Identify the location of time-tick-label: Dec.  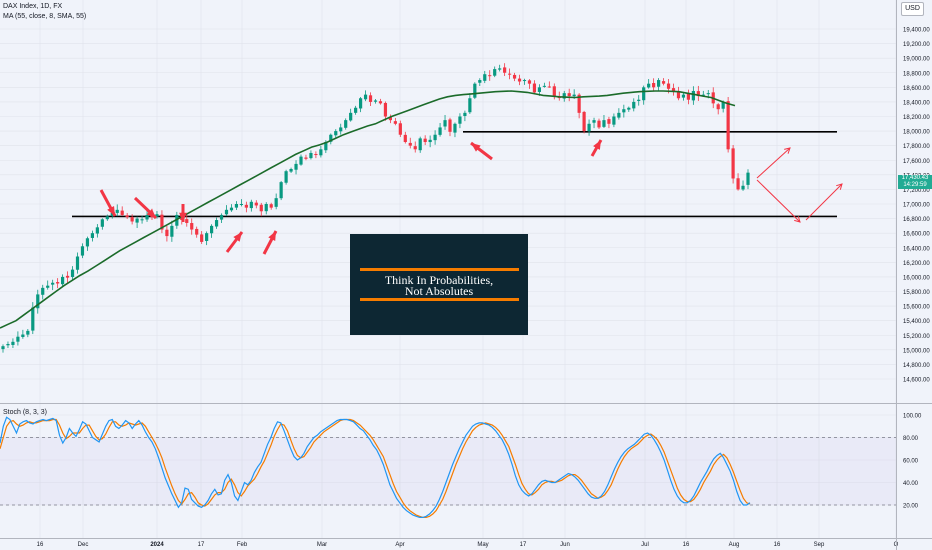
(83, 545).